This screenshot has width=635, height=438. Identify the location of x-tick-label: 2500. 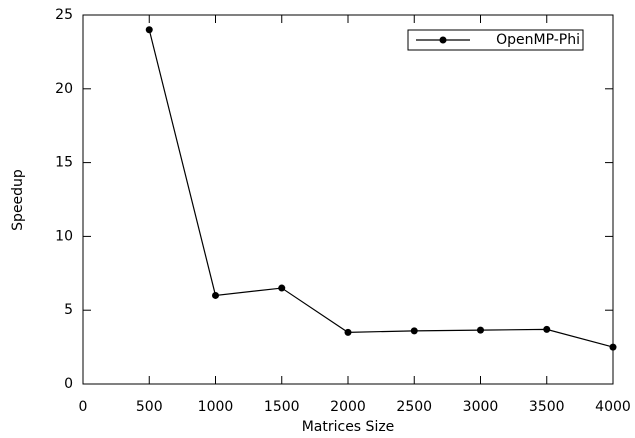
(414, 407).